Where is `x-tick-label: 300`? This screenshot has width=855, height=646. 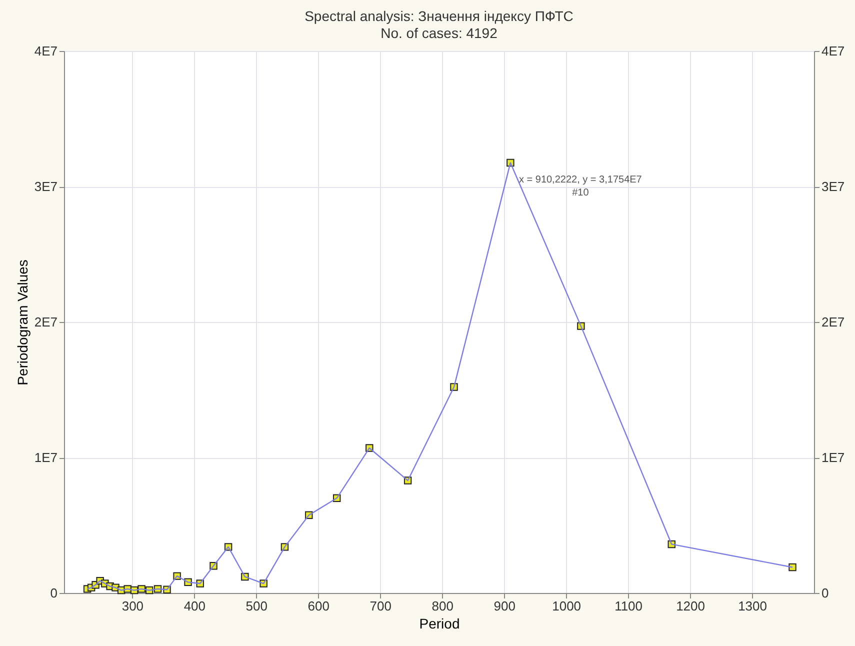
x-tick-label: 300 is located at coordinates (133, 606).